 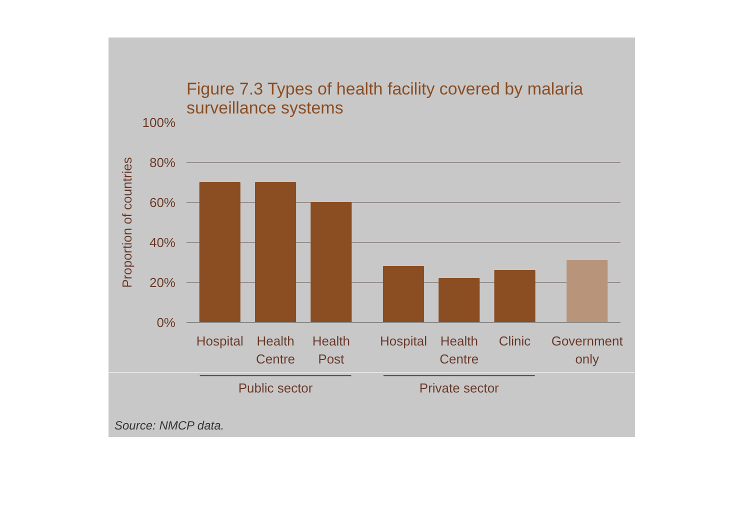 I want to click on x-tick-label: Government only, so click(x=587, y=350).